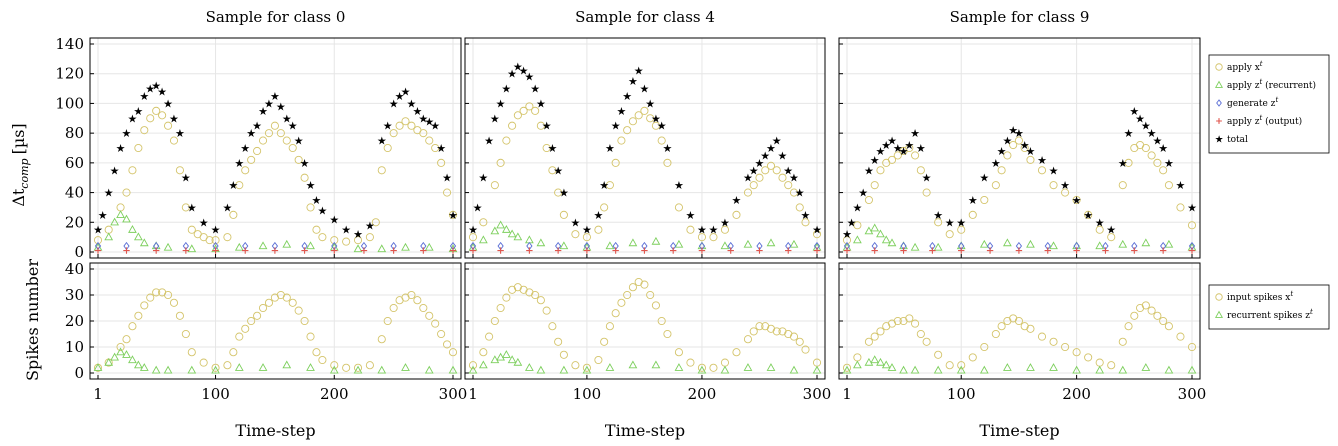  I want to click on legend-entry: recurrent spikes zt, so click(1263, 314).